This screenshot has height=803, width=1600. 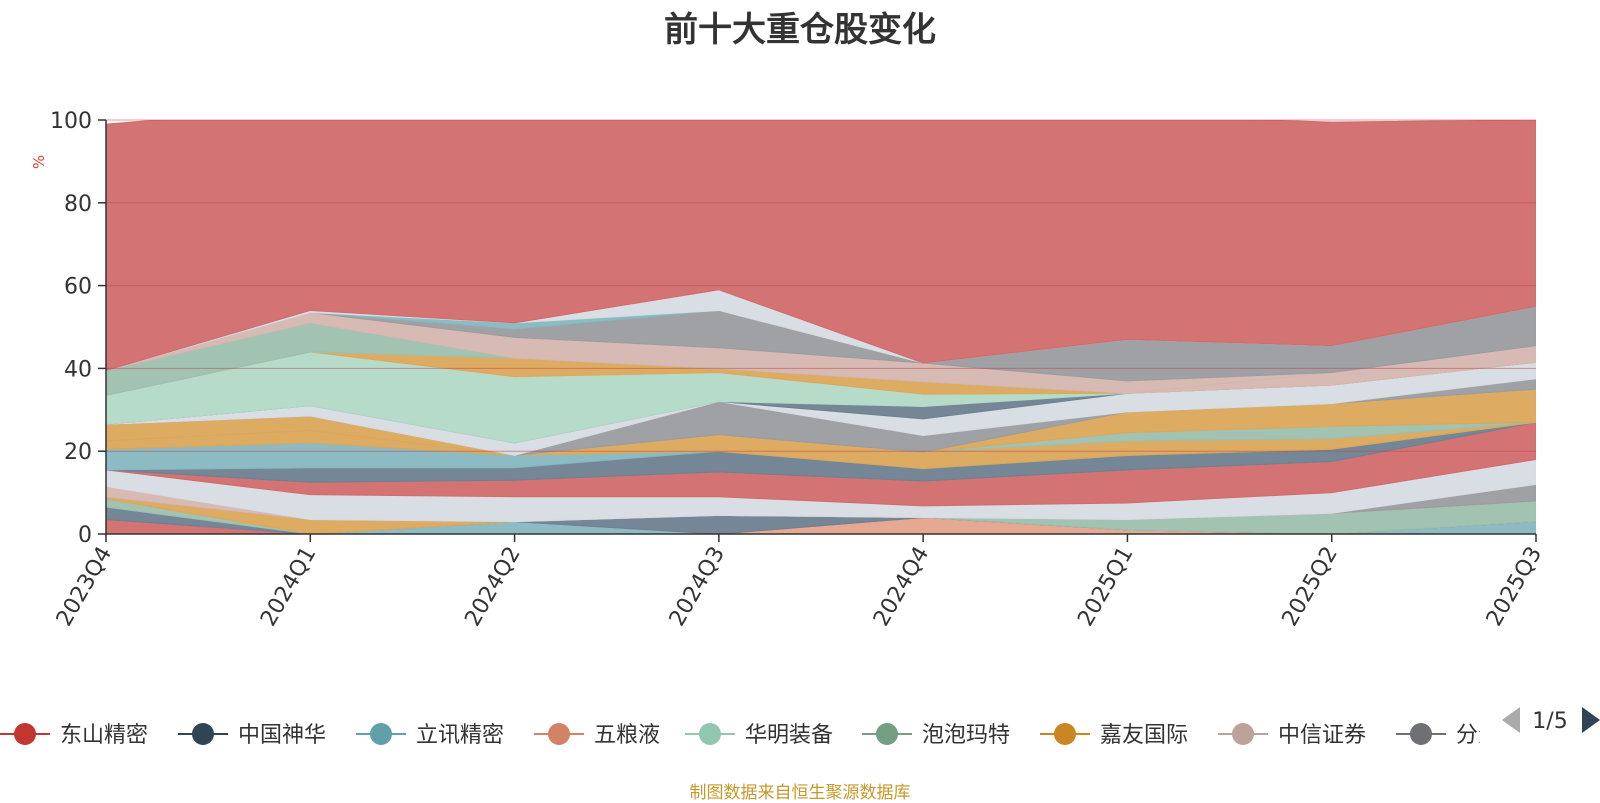 I want to click on legend-item: 华明装备, so click(x=759, y=735).